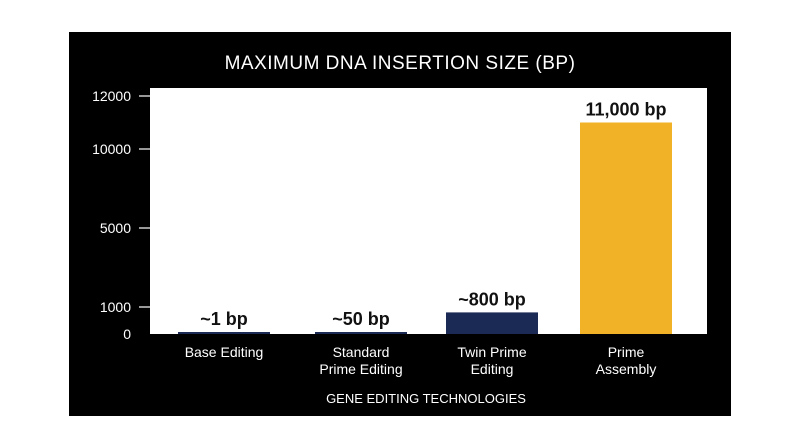 The height and width of the screenshot is (447, 800). What do you see at coordinates (115, 228) in the screenshot?
I see `y-tick-label: 5000` at bounding box center [115, 228].